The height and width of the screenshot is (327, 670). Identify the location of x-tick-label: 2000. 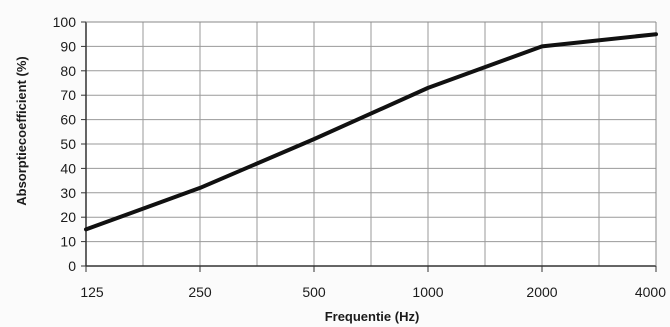
(541, 292).